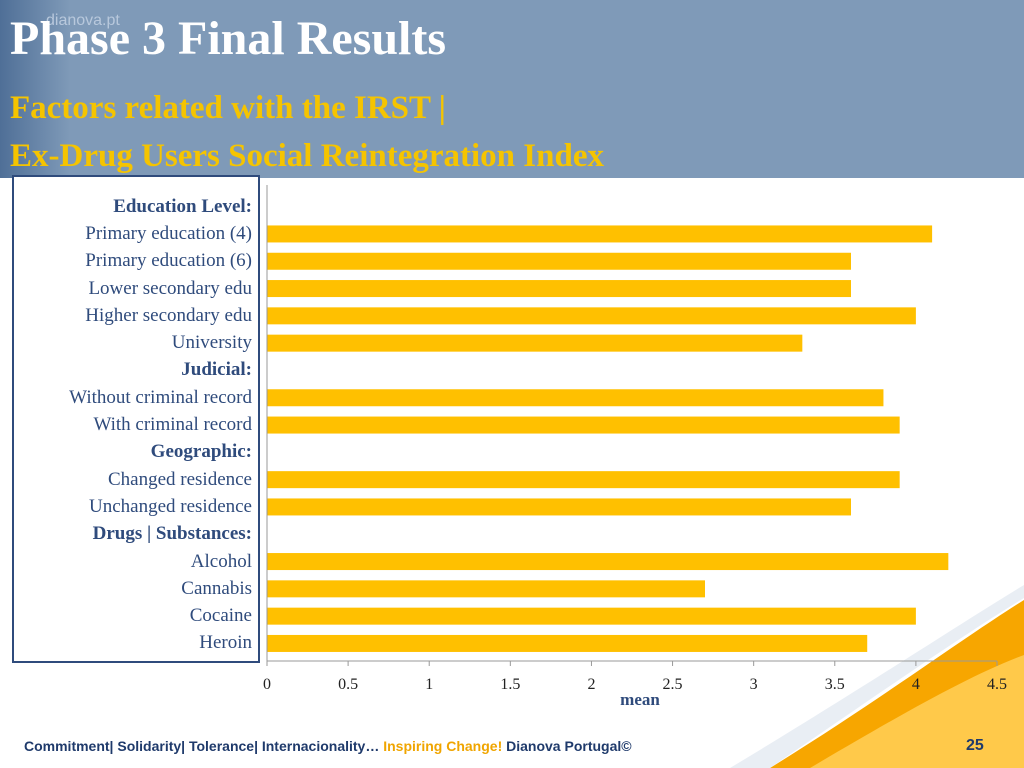 This screenshot has width=1024, height=768. Describe the element at coordinates (216, 370) in the screenshot. I see `category-group-label: Judicial:` at that location.